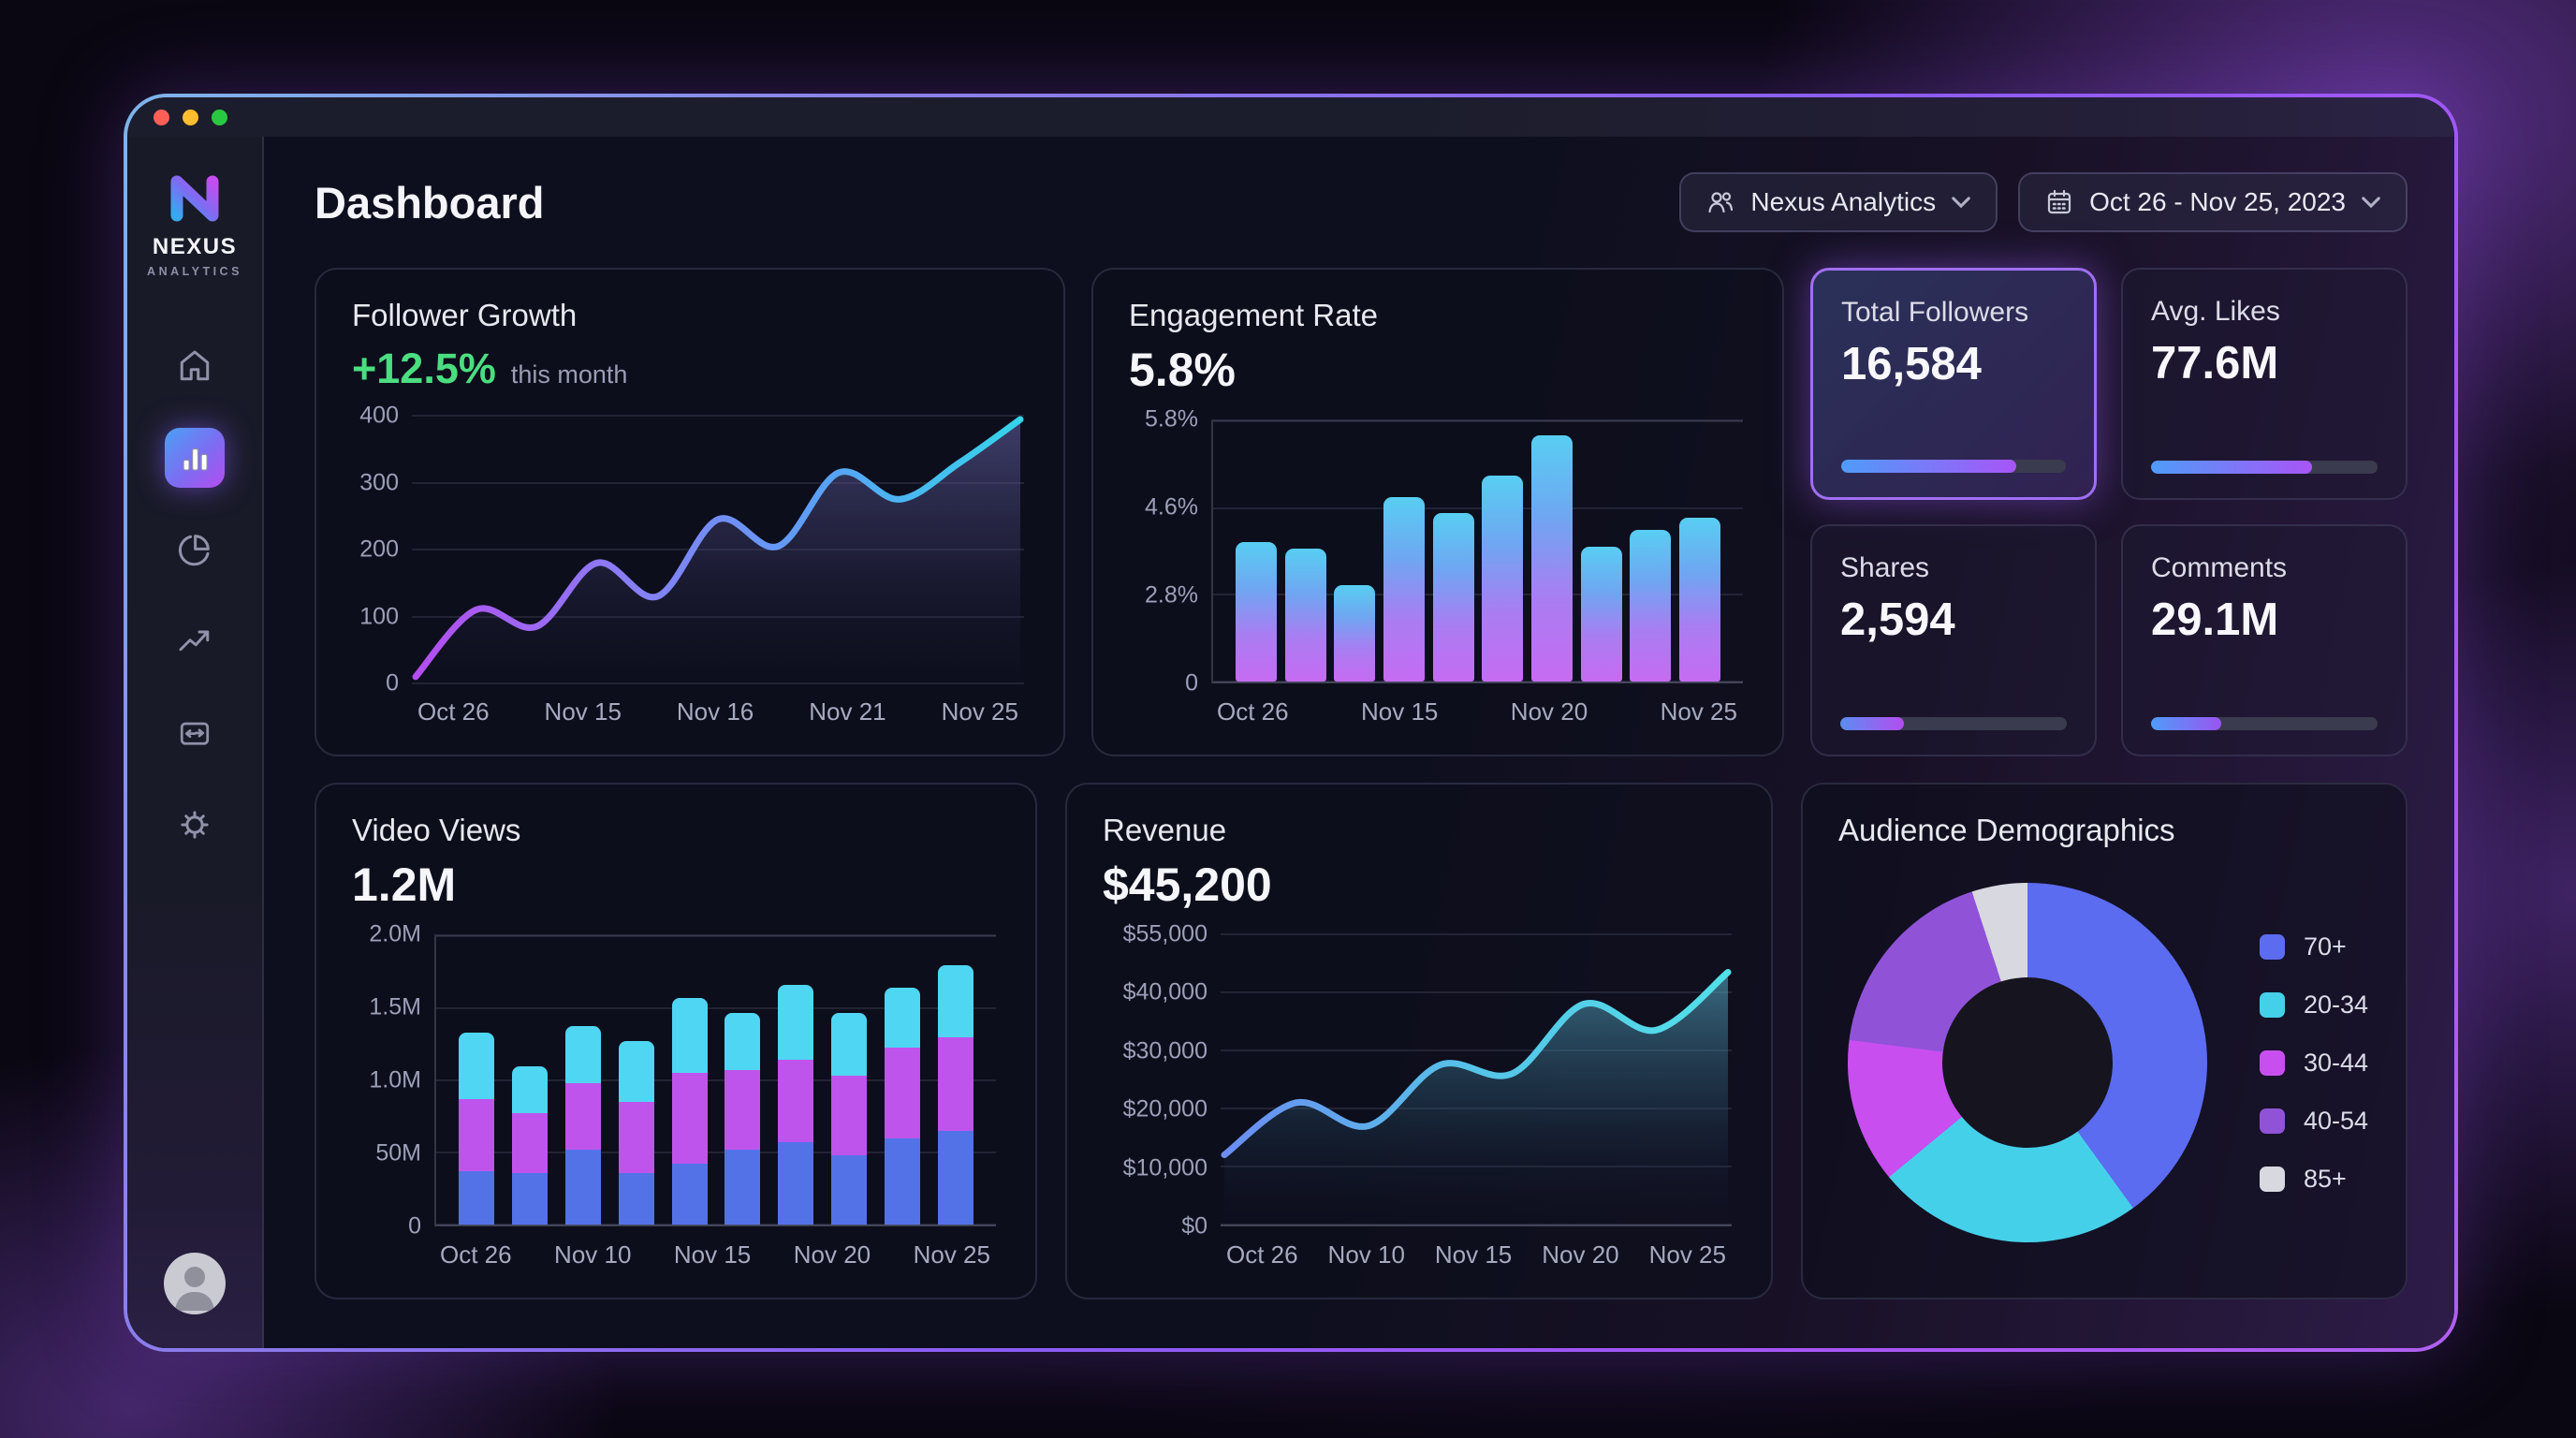 The image size is (2576, 1438). I want to click on y-axis-label: 5.8%, so click(1171, 419).